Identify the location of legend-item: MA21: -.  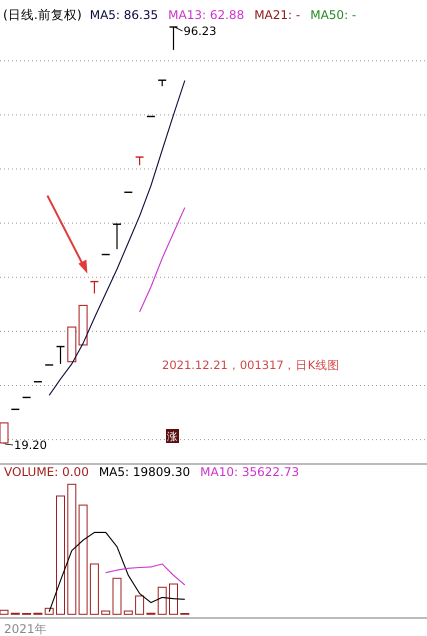
(277, 15).